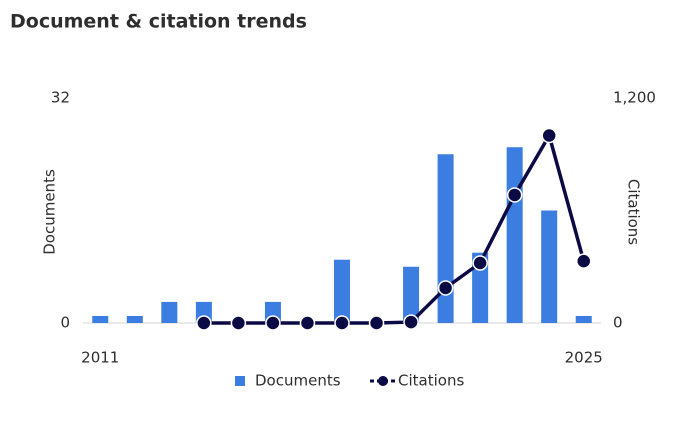 This screenshot has width=675, height=421. I want to click on legend-label: Documents, so click(298, 381).